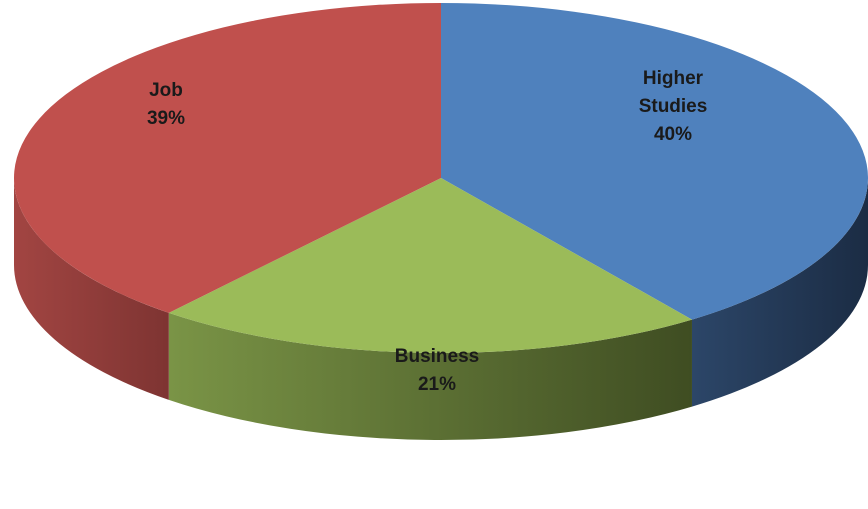  Describe the element at coordinates (166, 104) in the screenshot. I see `pie-label-job: Job 39%` at that location.